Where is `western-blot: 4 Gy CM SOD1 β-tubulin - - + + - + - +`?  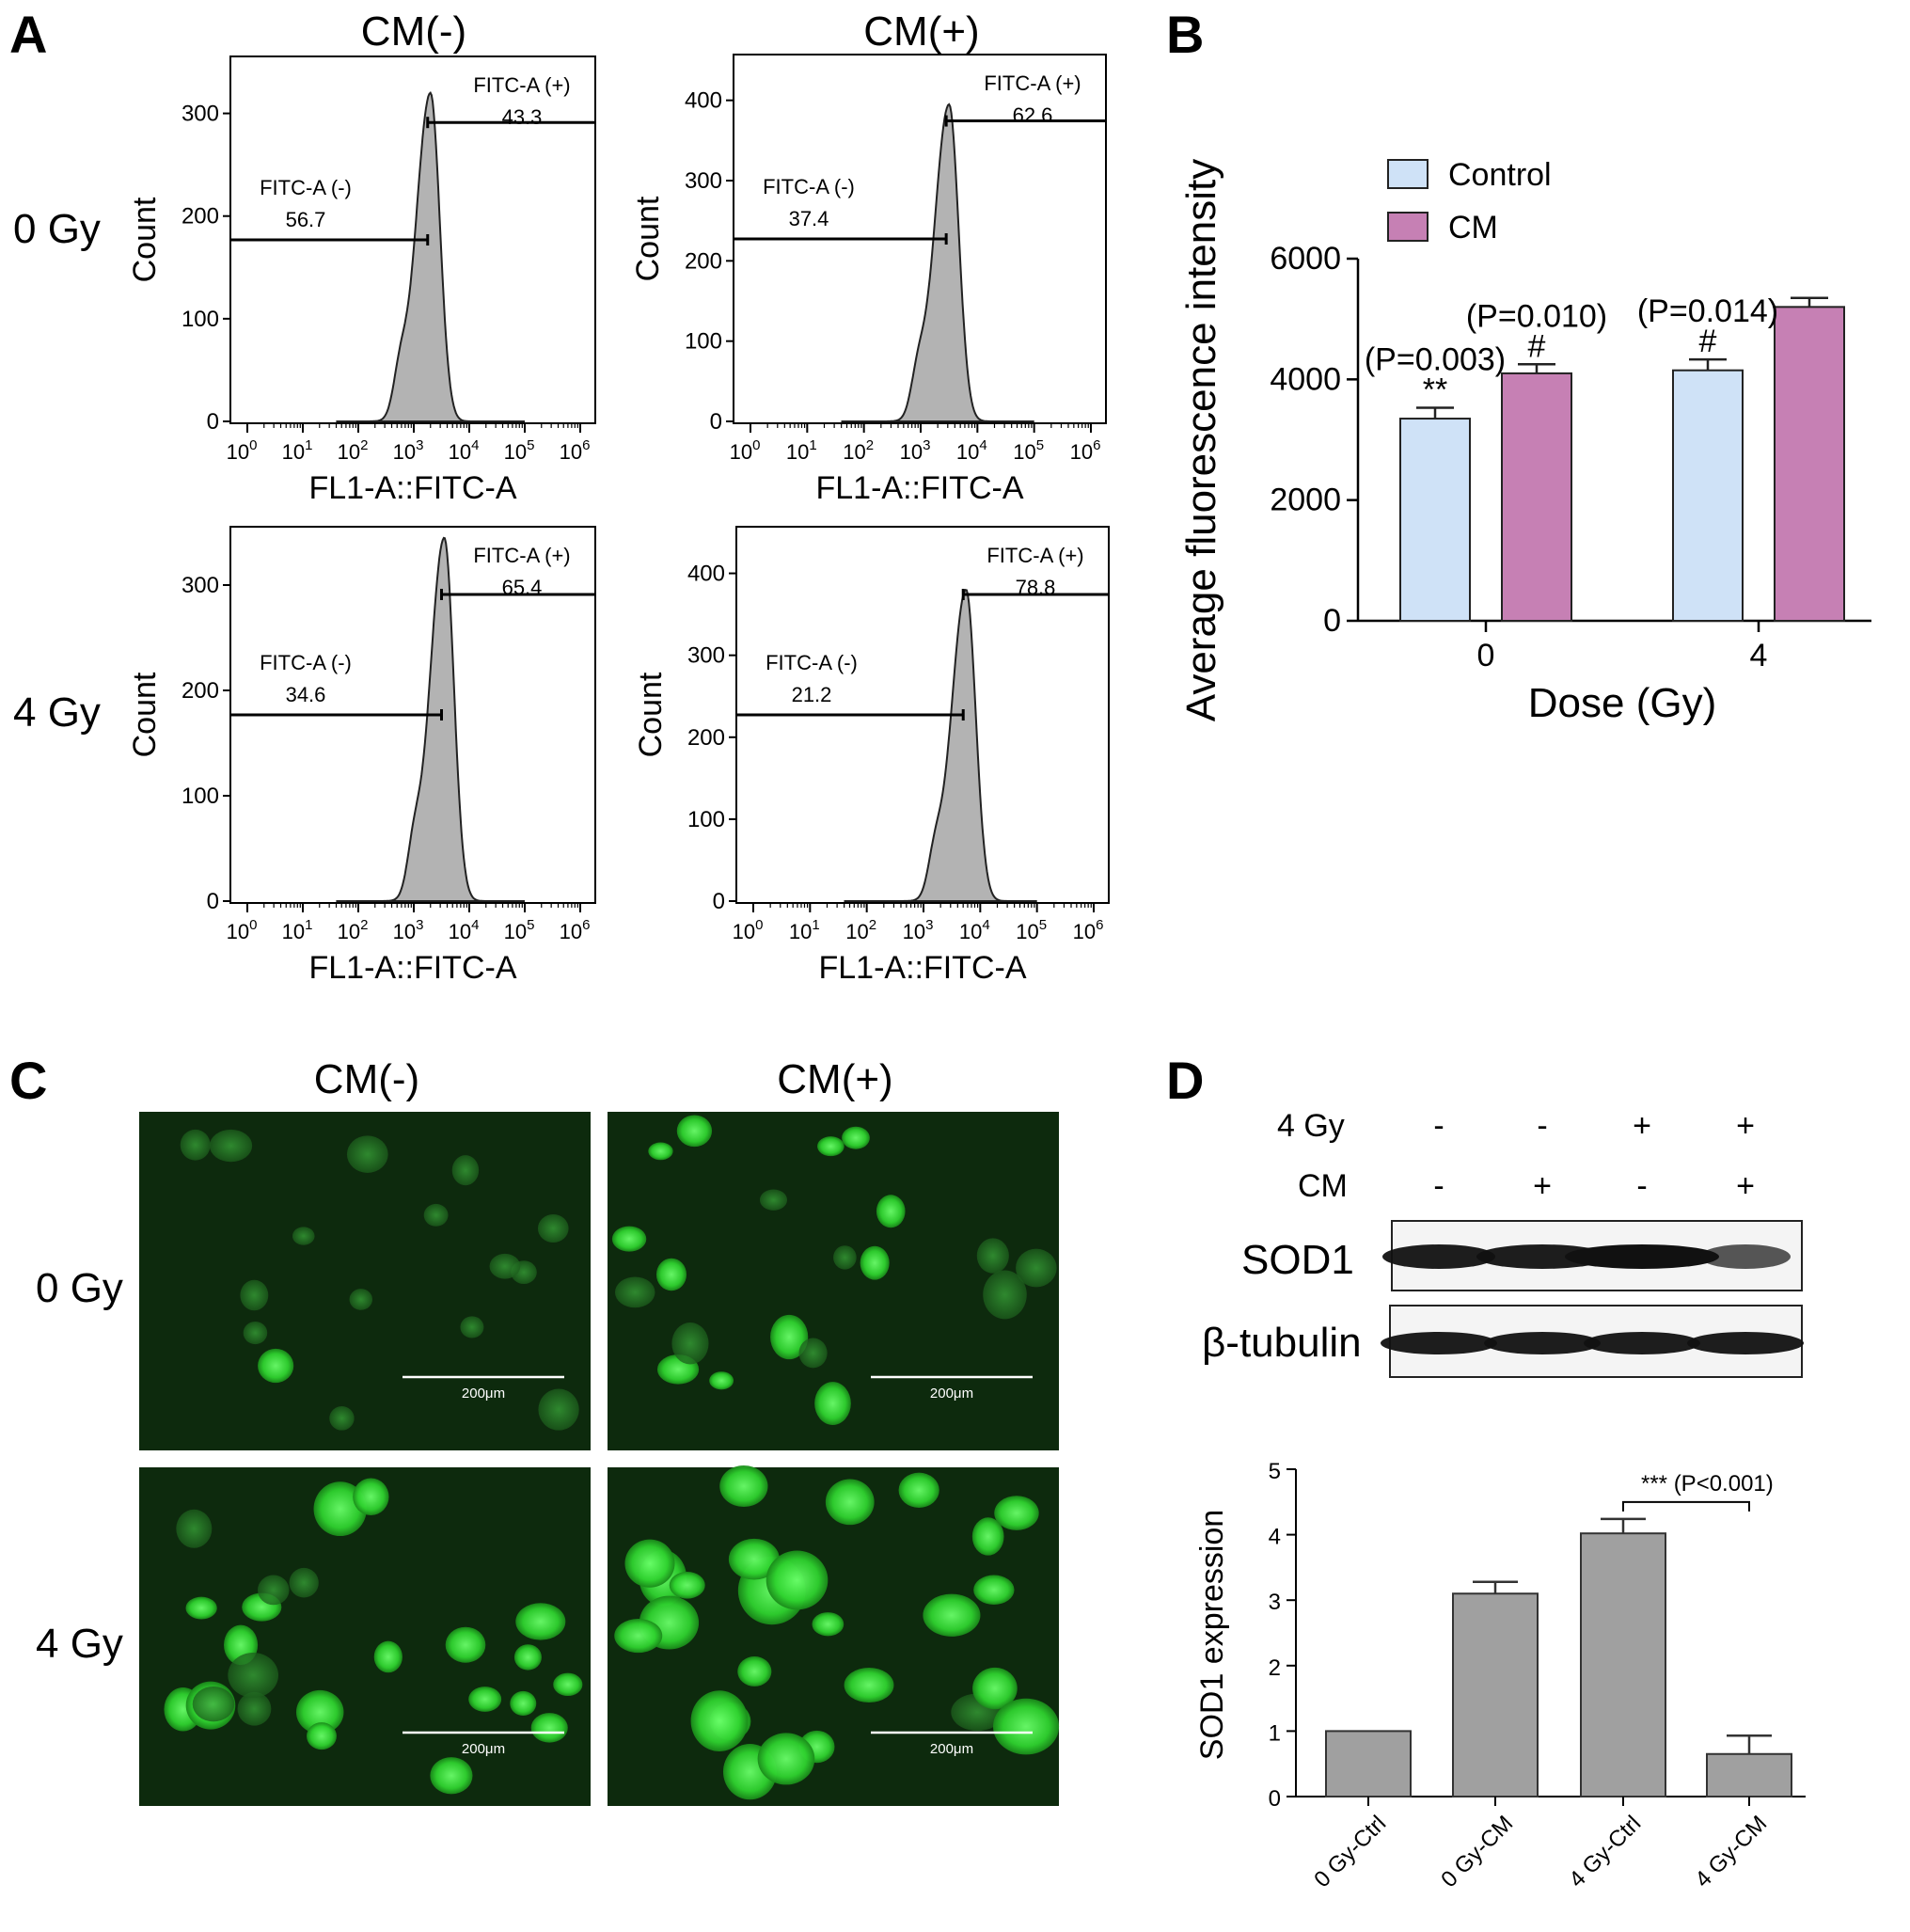
western-blot: 4 Gy CM SOD1 β-tubulin - - + + - + - + is located at coordinates (1503, 1243).